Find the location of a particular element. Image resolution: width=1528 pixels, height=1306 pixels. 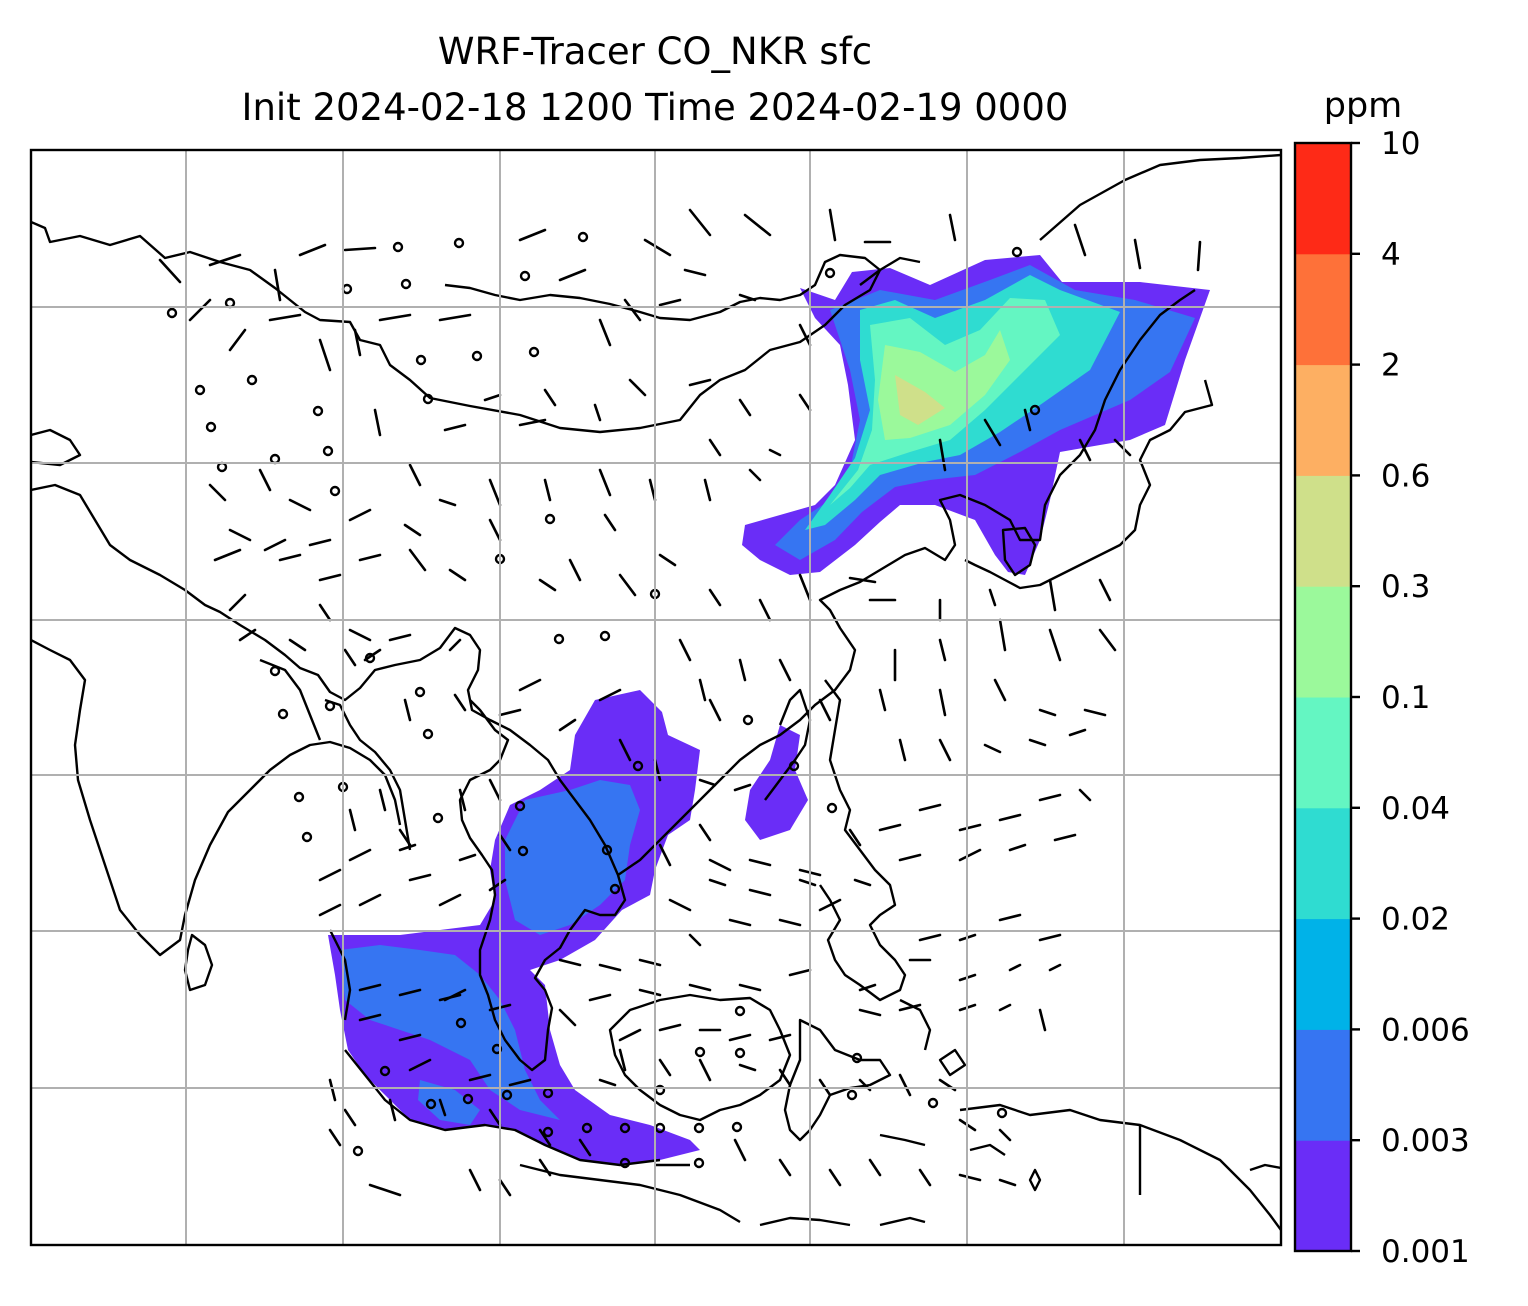

tracer-plume-south is located at coordinates (568, 927).